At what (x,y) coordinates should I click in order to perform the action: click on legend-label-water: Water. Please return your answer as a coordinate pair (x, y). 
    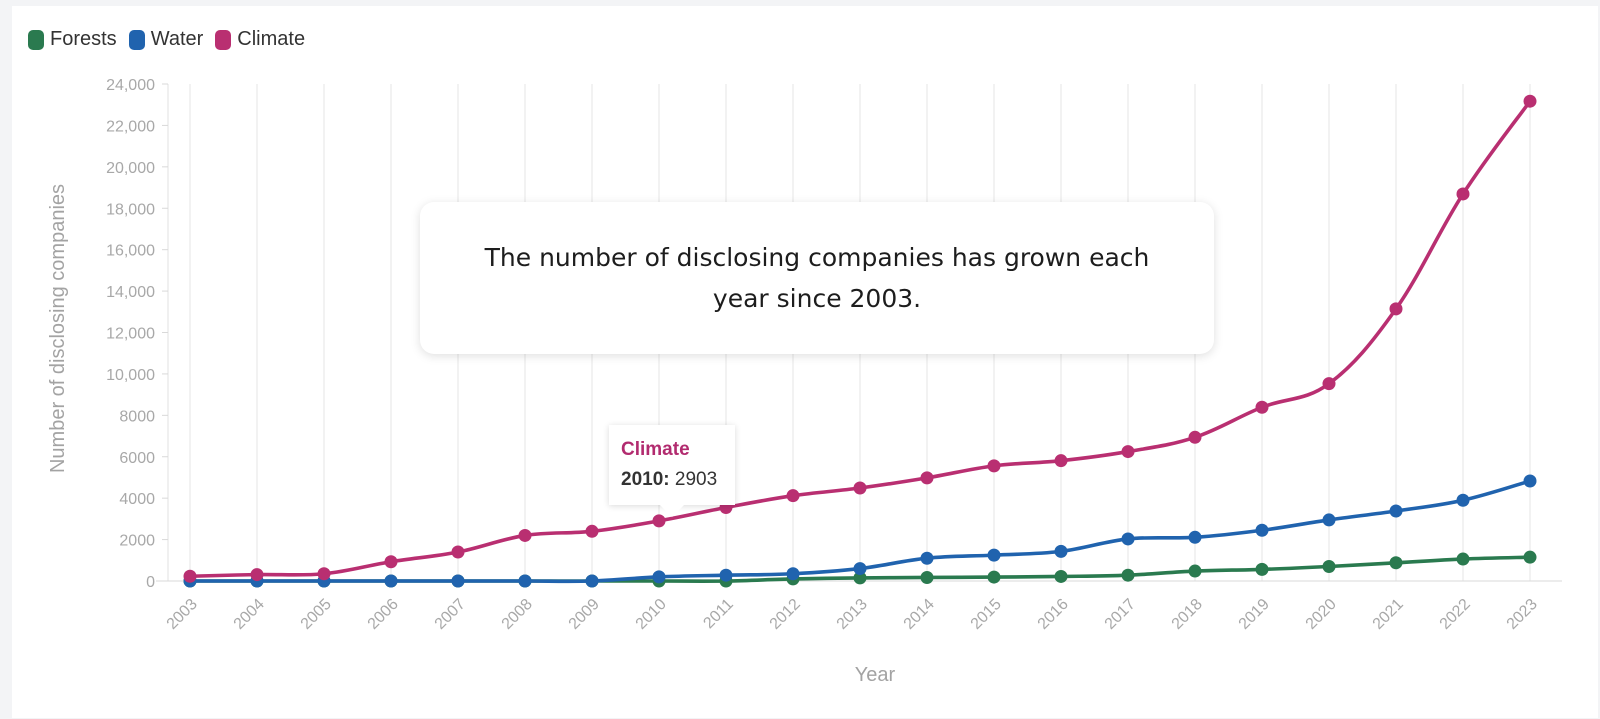
    Looking at the image, I should click on (177, 39).